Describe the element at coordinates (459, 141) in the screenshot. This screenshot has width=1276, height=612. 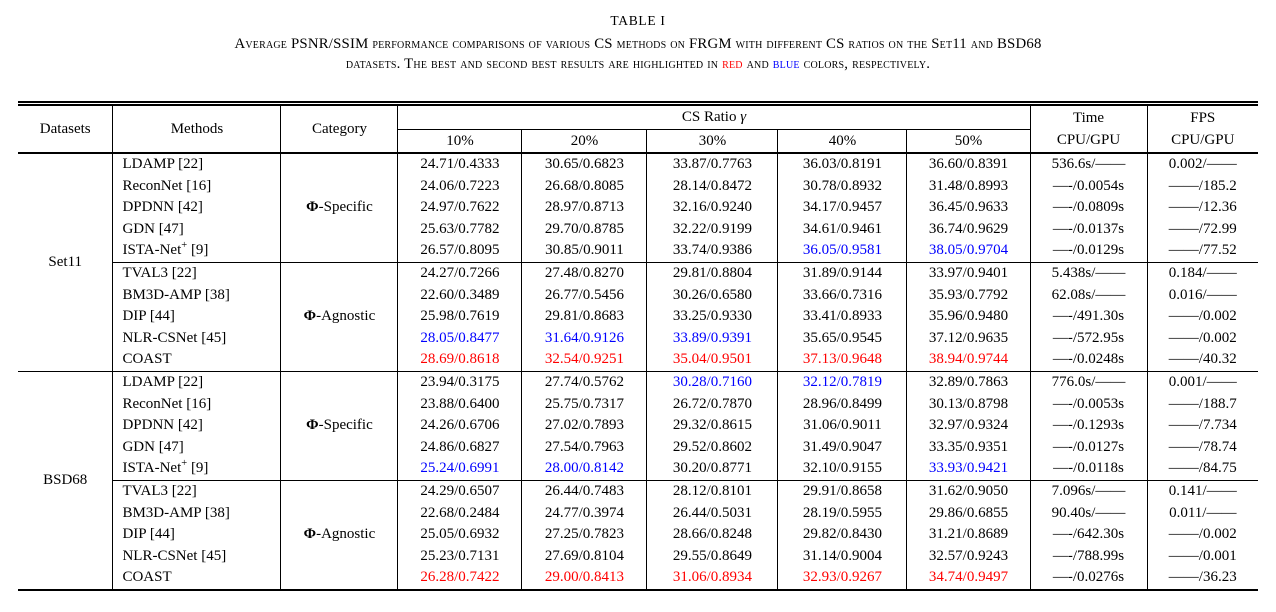
I see `col-header-ratio-10: 10%` at that location.